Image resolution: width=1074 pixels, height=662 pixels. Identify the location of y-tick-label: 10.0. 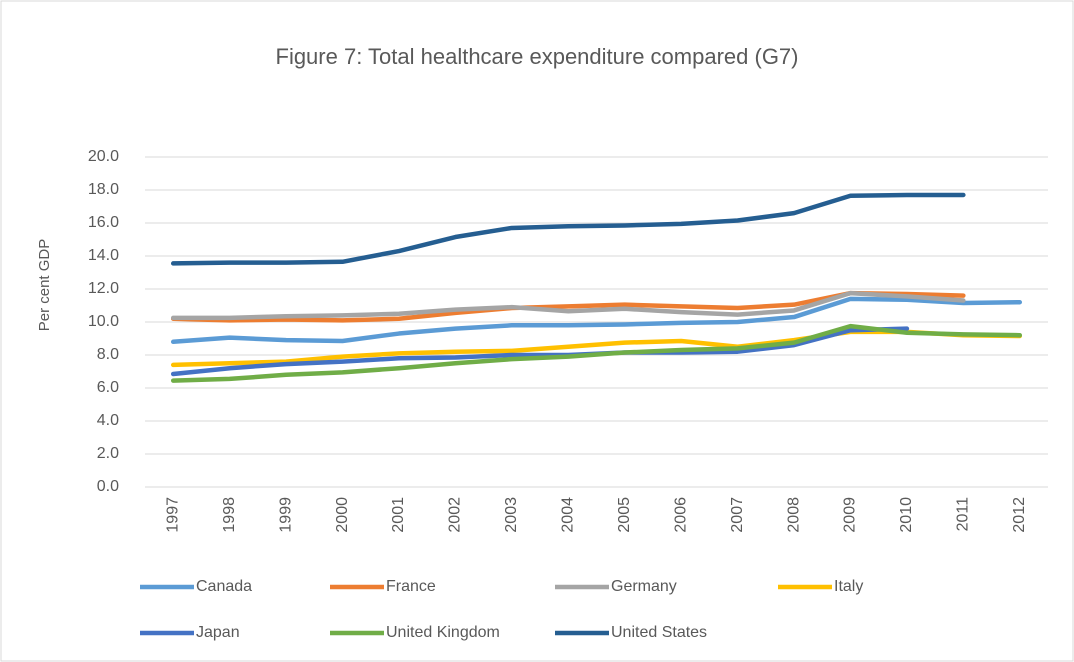
(103, 321).